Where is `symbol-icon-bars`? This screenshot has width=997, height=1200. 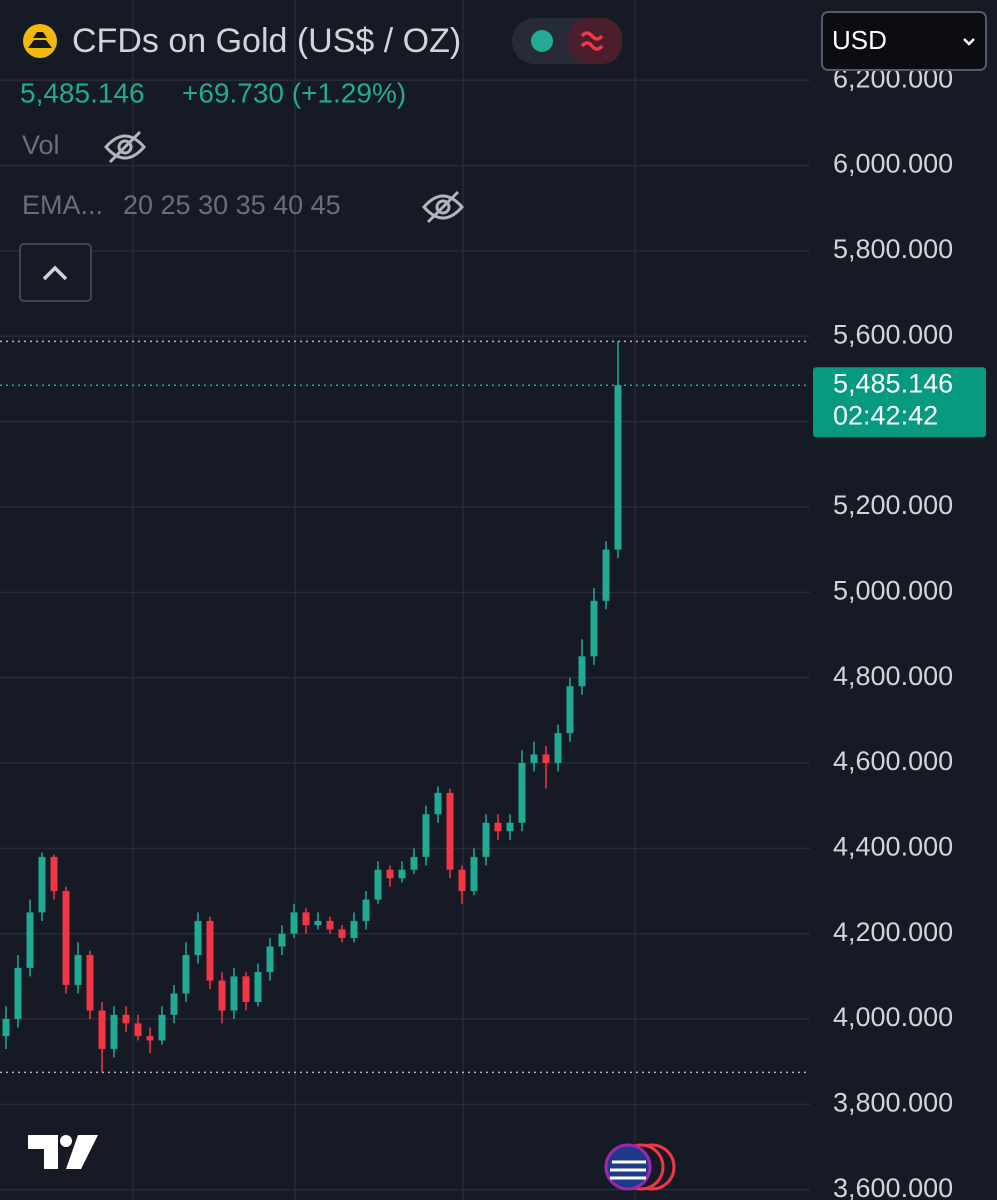
symbol-icon-bars is located at coordinates (40, 40).